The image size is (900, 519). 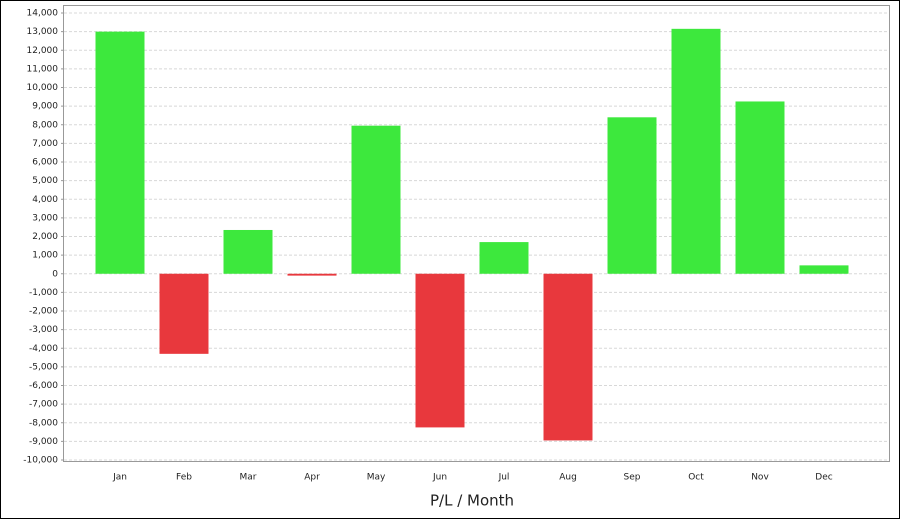 What do you see at coordinates (119, 478) in the screenshot?
I see `x-tick-label: Jan` at bounding box center [119, 478].